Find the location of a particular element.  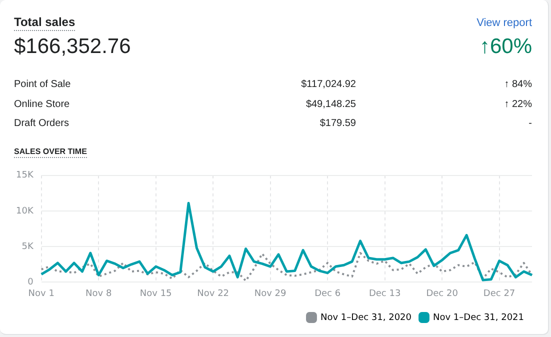

text: $49,148.25 is located at coordinates (331, 104).